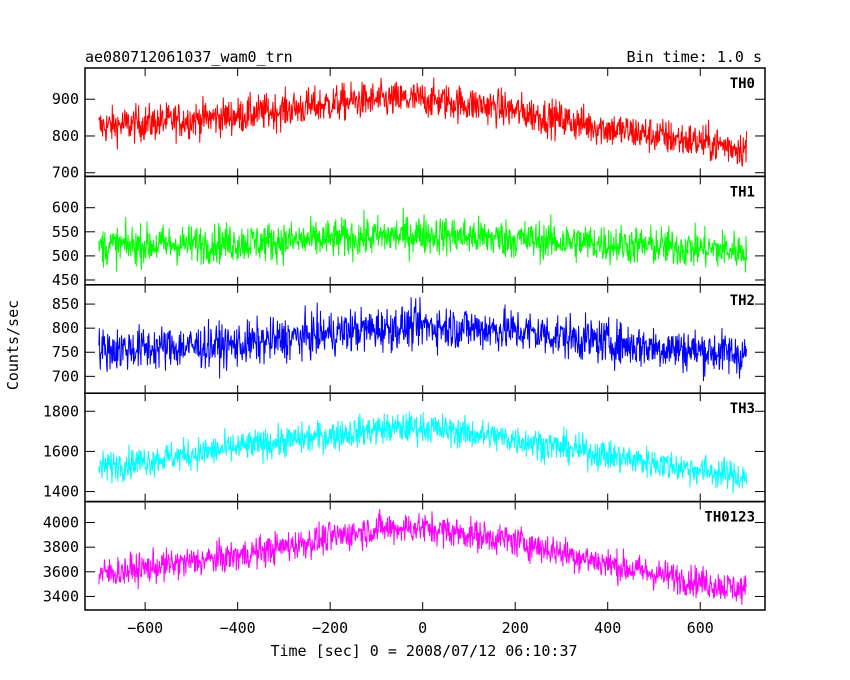  What do you see at coordinates (742, 192) in the screenshot?
I see `panel-name-label: TH1` at bounding box center [742, 192].